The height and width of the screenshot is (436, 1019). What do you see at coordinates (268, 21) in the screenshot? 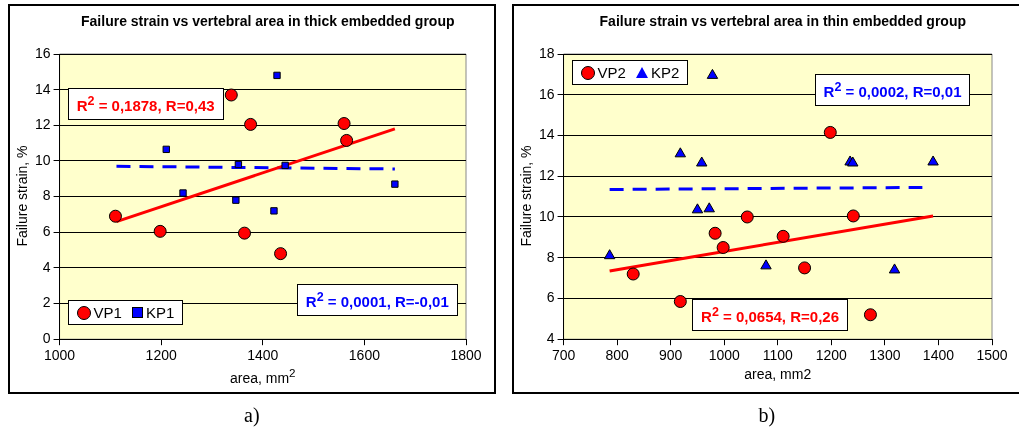
I see `chart-title: Failure strain vs vertebral area in thick embedded group` at bounding box center [268, 21].